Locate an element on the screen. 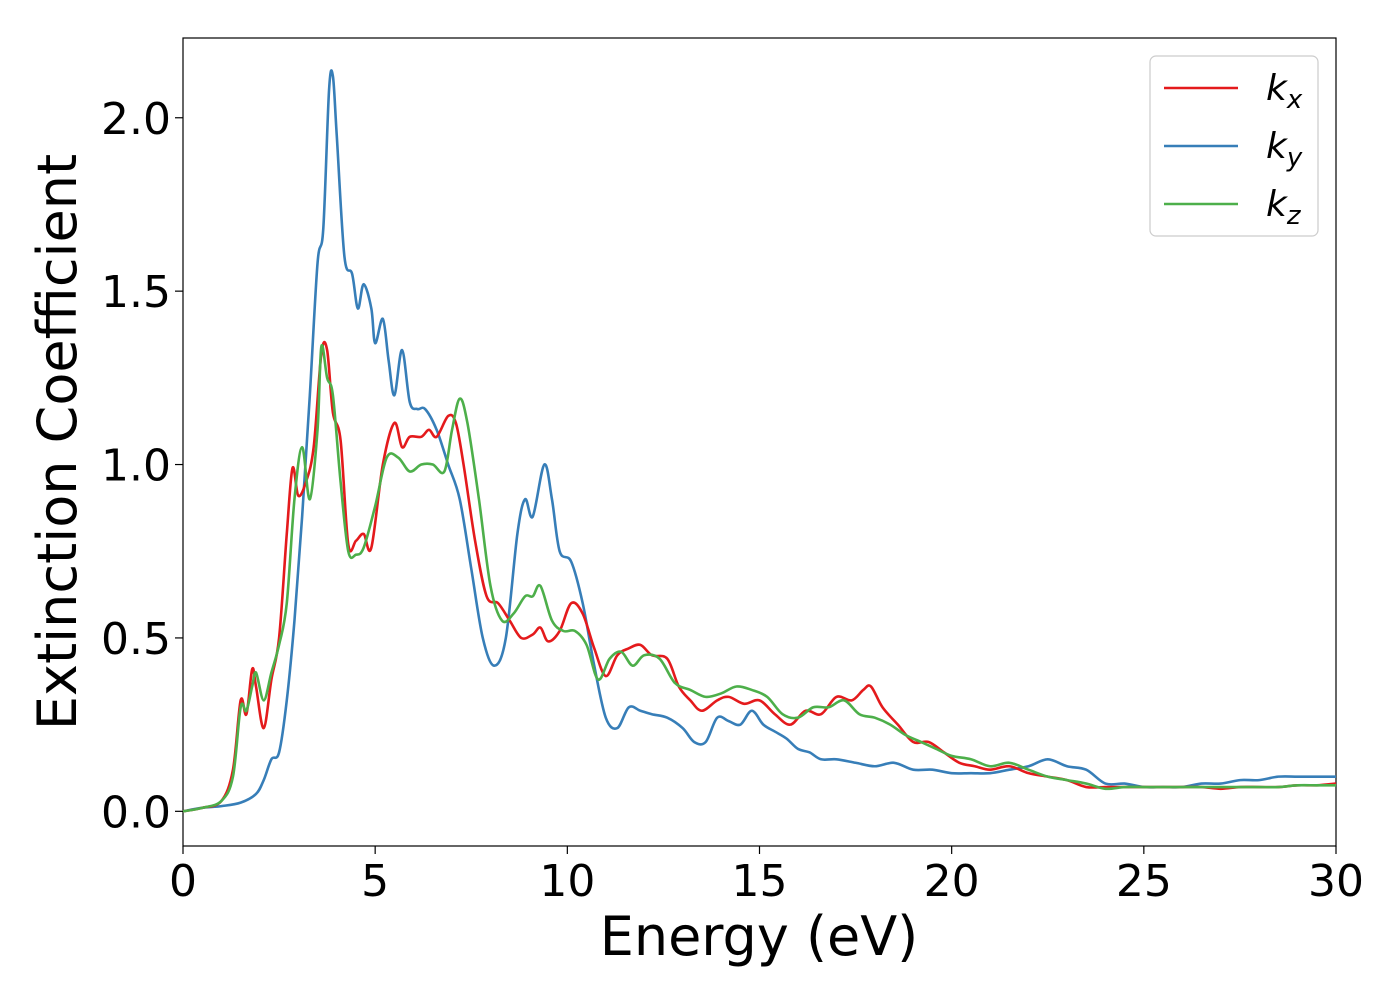  y-tick-label: 0.0 is located at coordinates (136, 812).